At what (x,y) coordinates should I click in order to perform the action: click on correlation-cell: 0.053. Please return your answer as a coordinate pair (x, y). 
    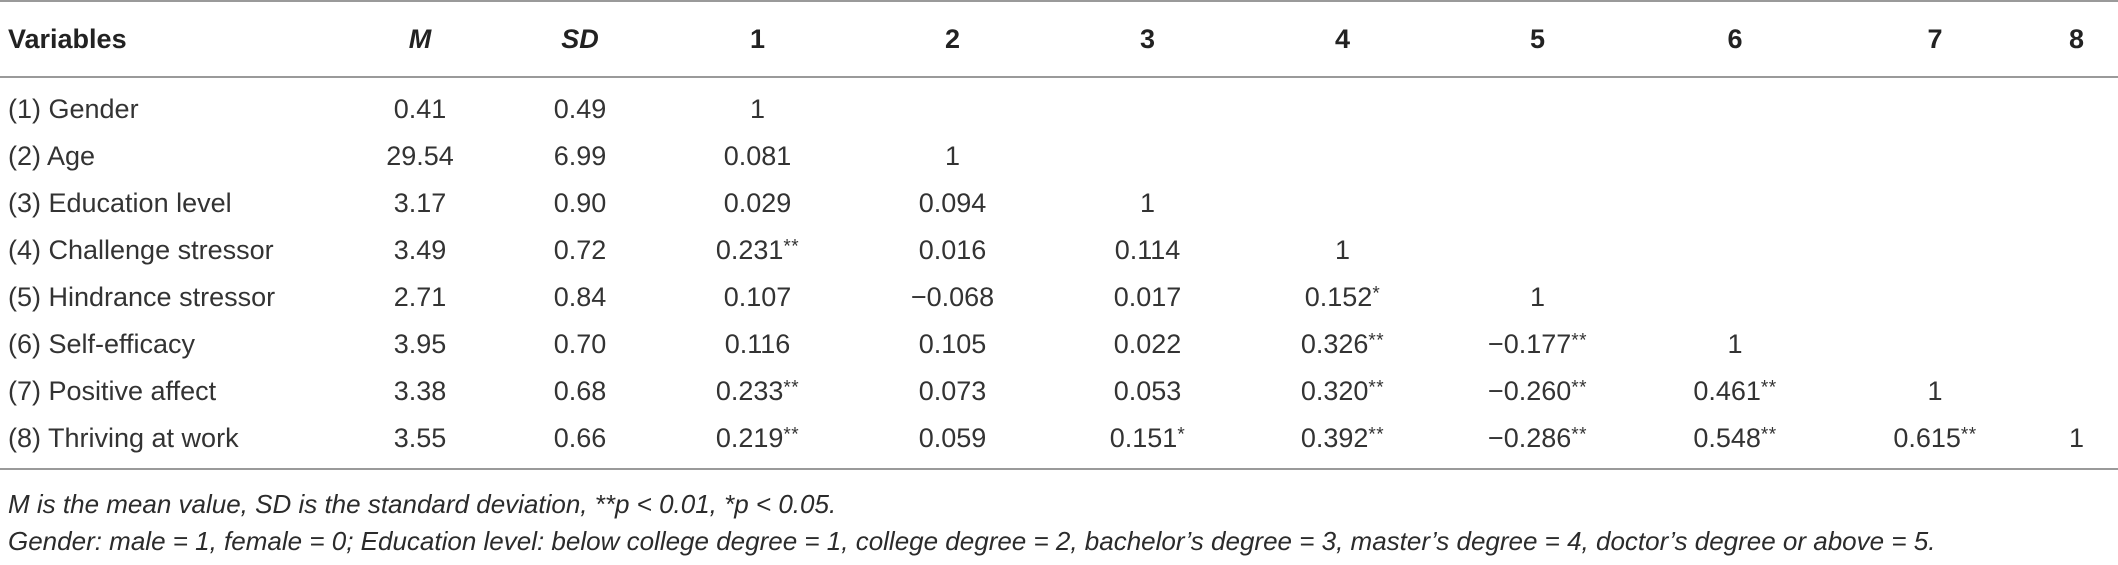
    Looking at the image, I should click on (1147, 391).